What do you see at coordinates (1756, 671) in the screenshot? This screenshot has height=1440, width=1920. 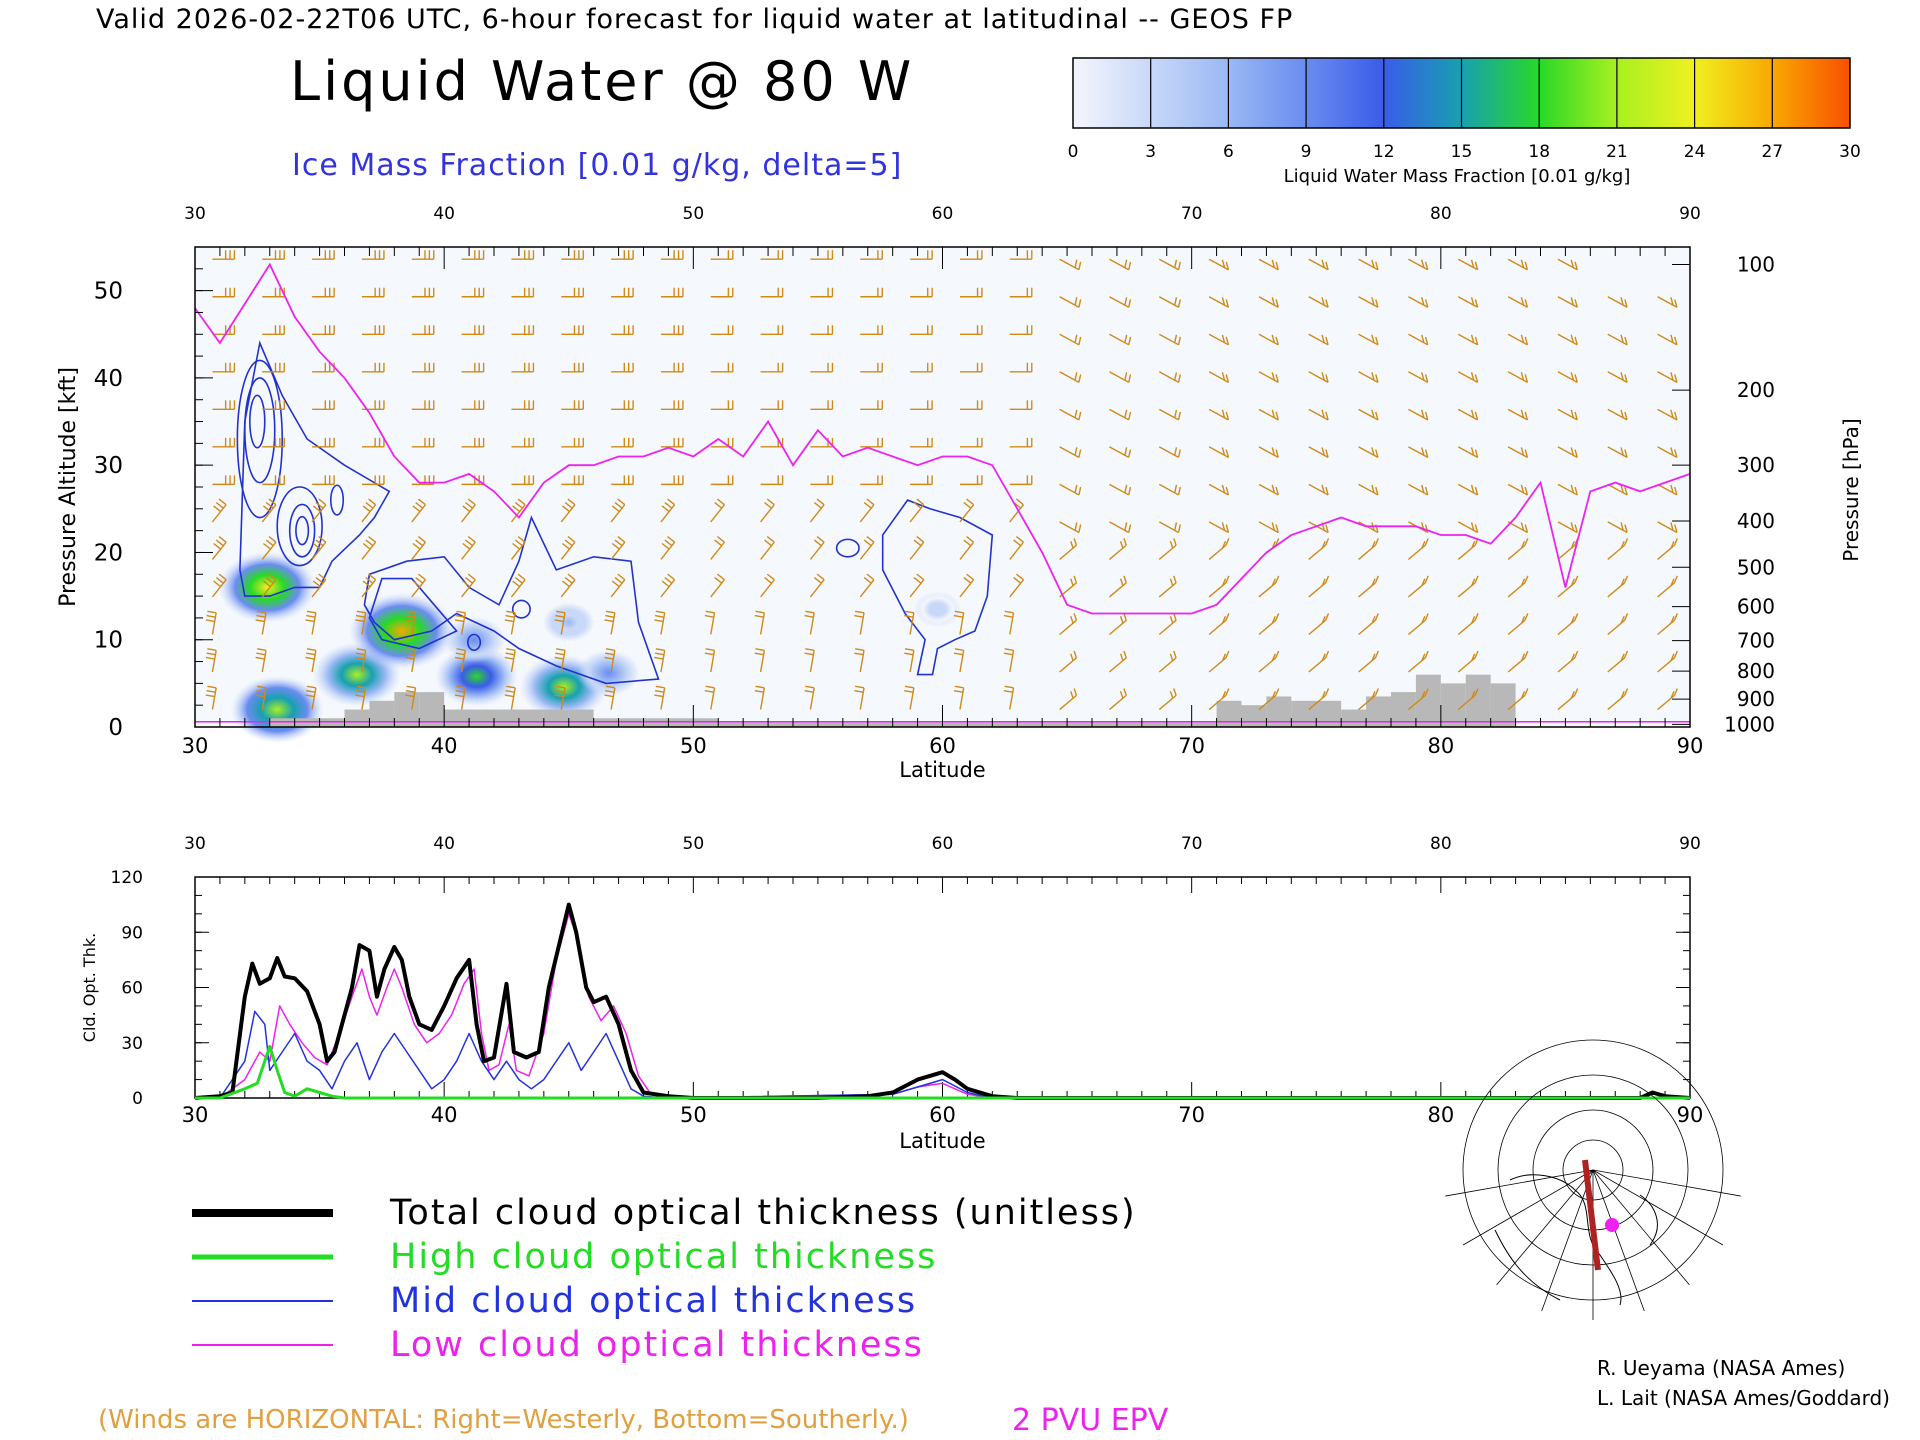 I see `pressure-tick-label: 800` at bounding box center [1756, 671].